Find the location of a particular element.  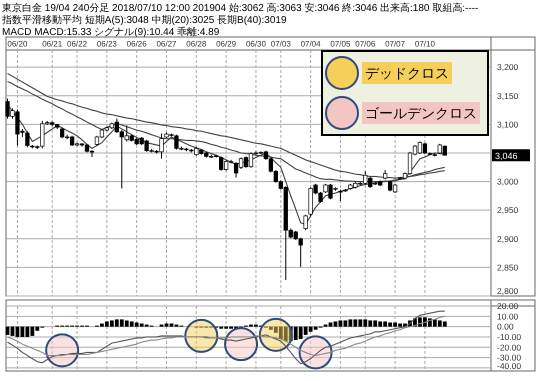

x-tick-label: 06/30 is located at coordinates (256, 44).